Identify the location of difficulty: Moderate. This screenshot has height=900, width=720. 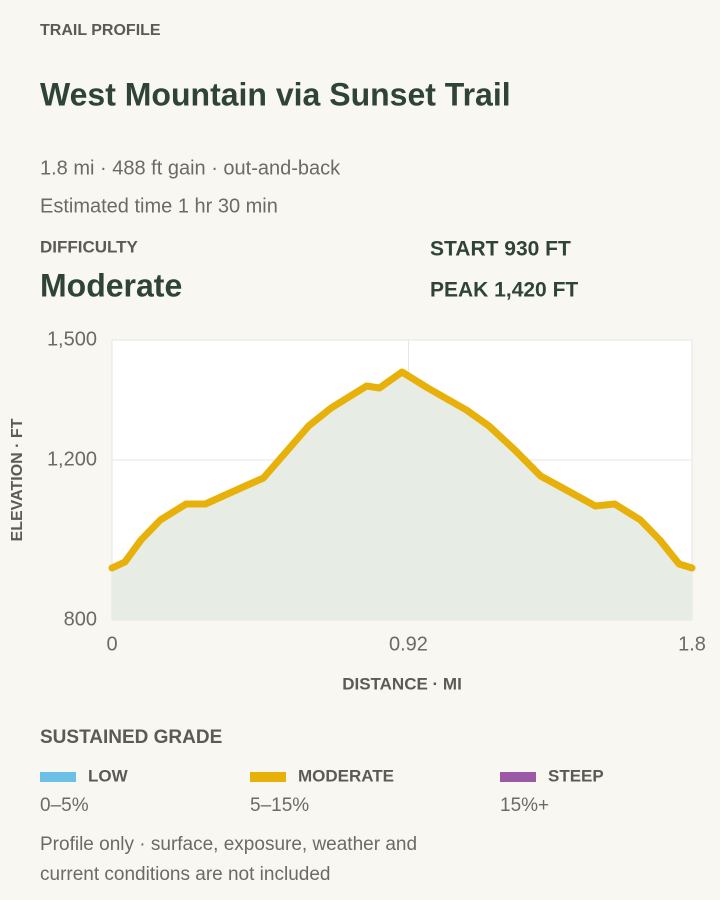
(111, 285).